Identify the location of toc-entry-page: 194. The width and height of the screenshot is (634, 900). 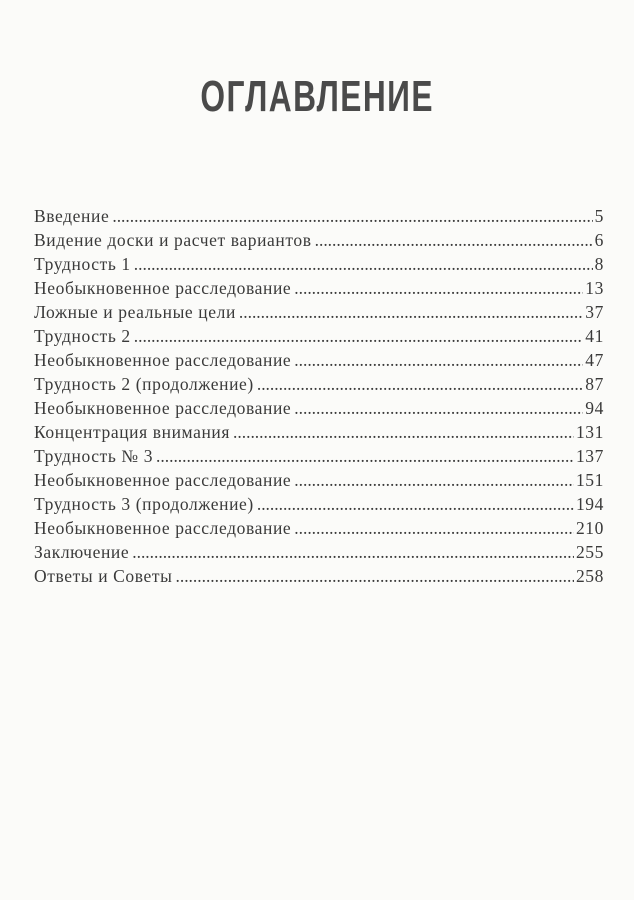
(589, 504).